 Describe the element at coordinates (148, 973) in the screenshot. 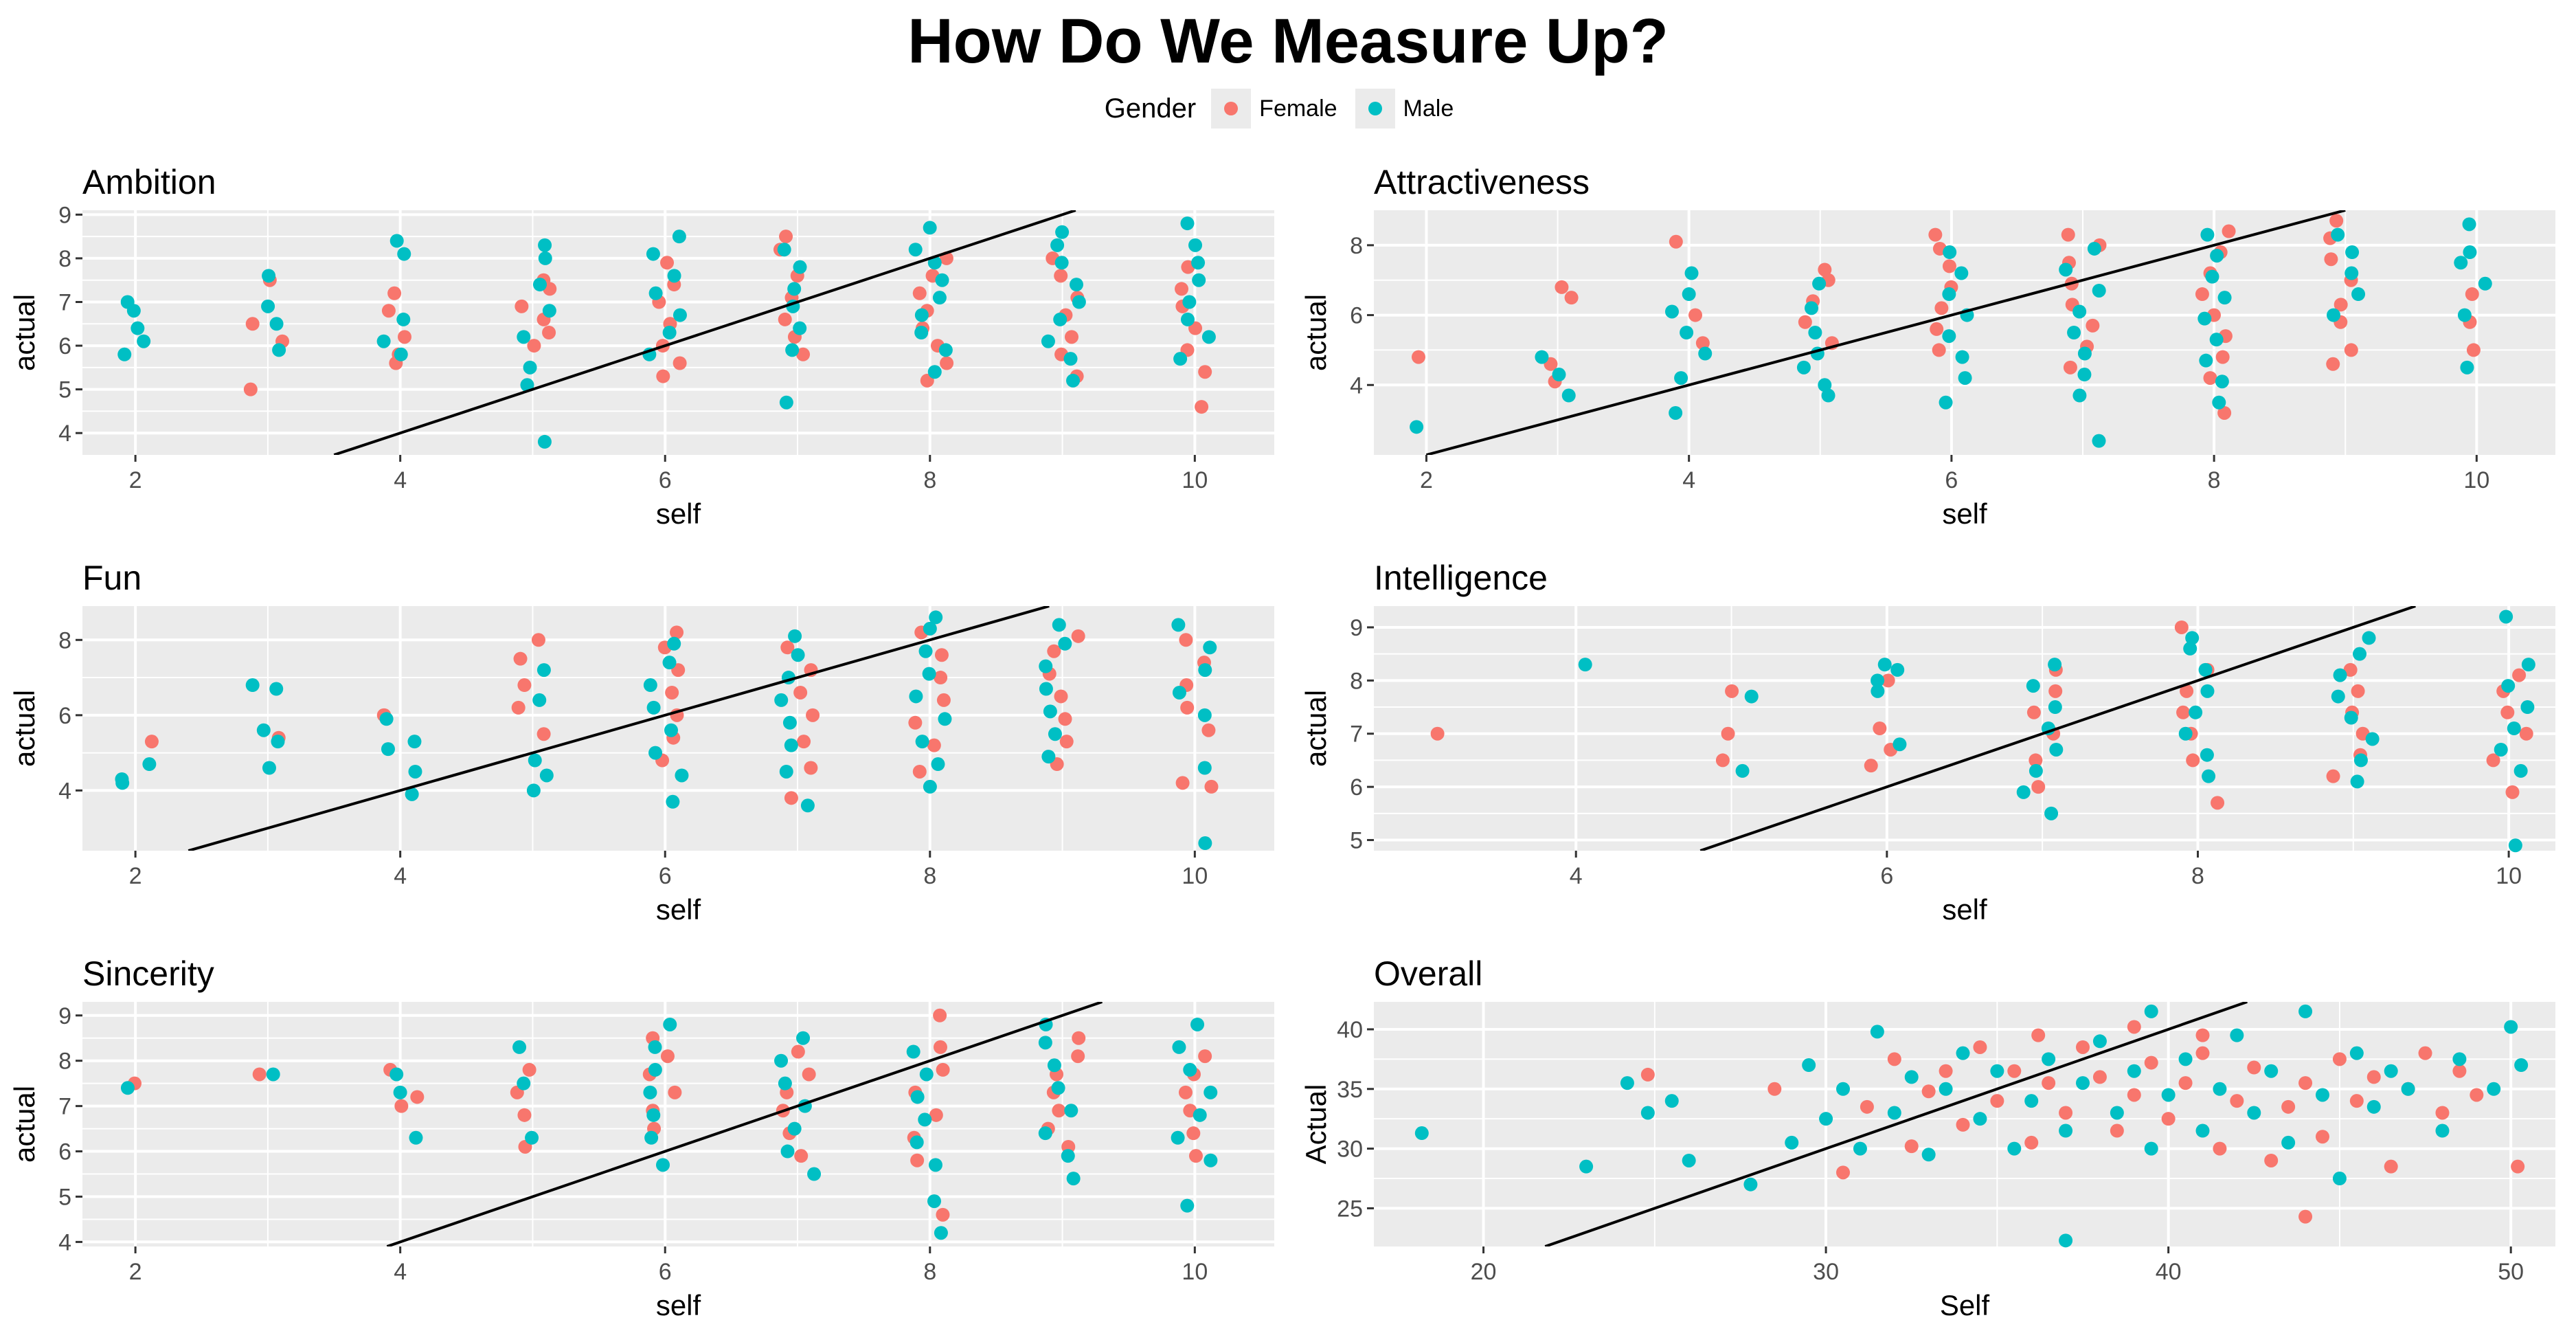

I see `panel-title: Sincerity` at that location.